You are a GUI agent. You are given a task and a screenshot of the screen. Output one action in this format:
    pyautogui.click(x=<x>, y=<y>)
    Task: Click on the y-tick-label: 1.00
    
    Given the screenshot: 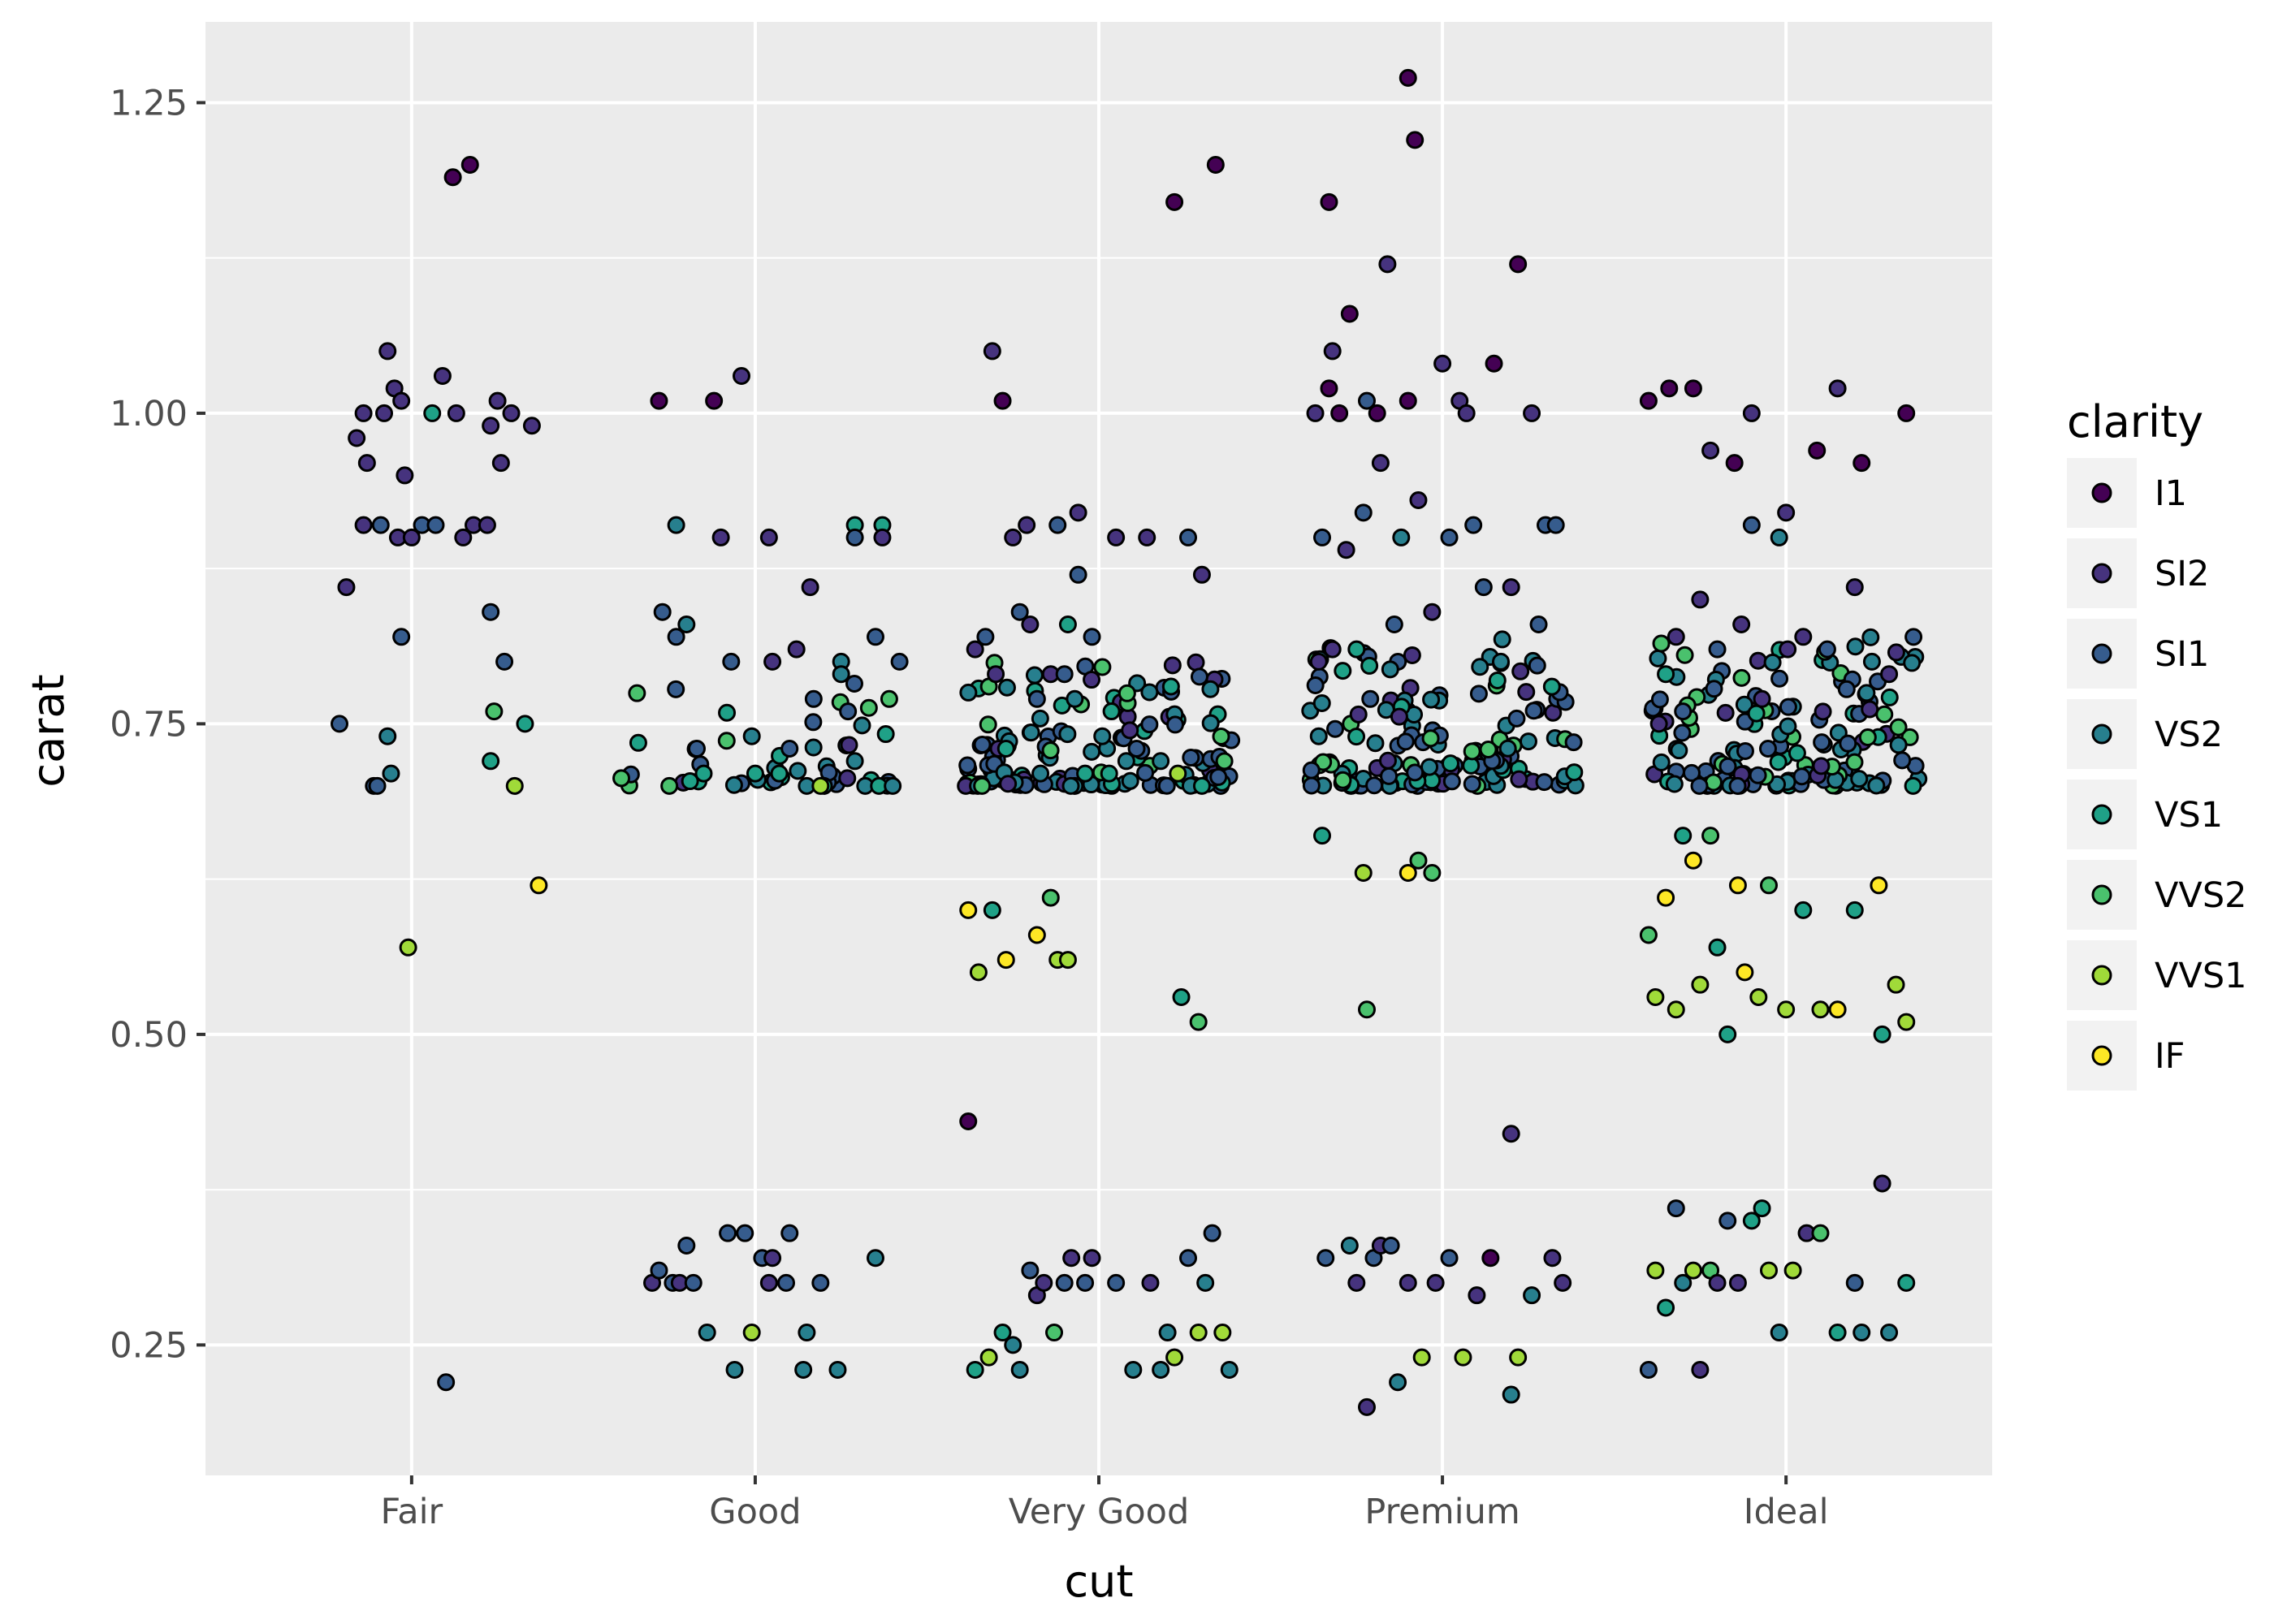 What is the action you would take?
    pyautogui.click(x=149, y=414)
    